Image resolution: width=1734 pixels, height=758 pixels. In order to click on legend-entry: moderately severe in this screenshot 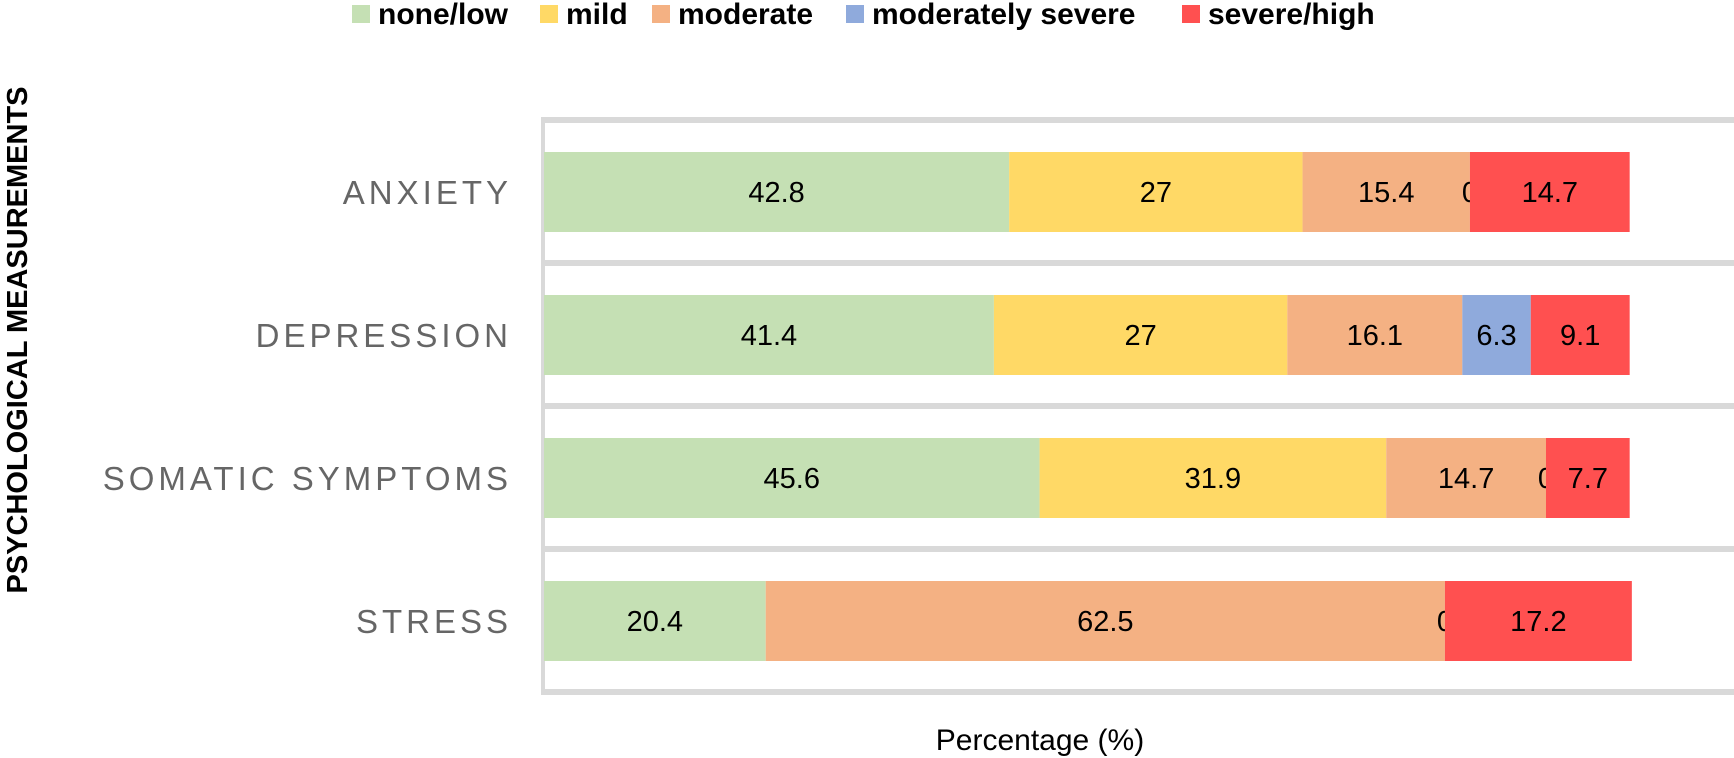, I will do `click(1004, 15)`.